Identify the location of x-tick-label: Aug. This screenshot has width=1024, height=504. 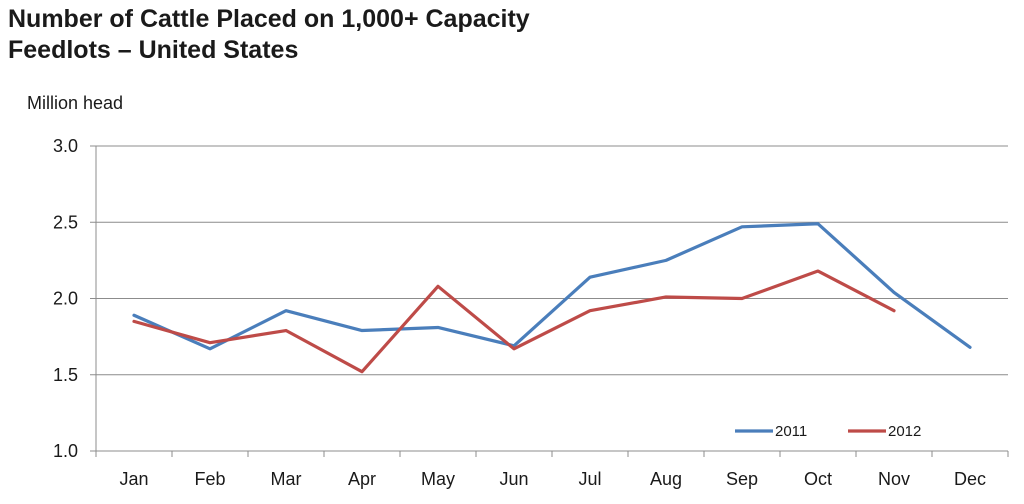
(666, 479).